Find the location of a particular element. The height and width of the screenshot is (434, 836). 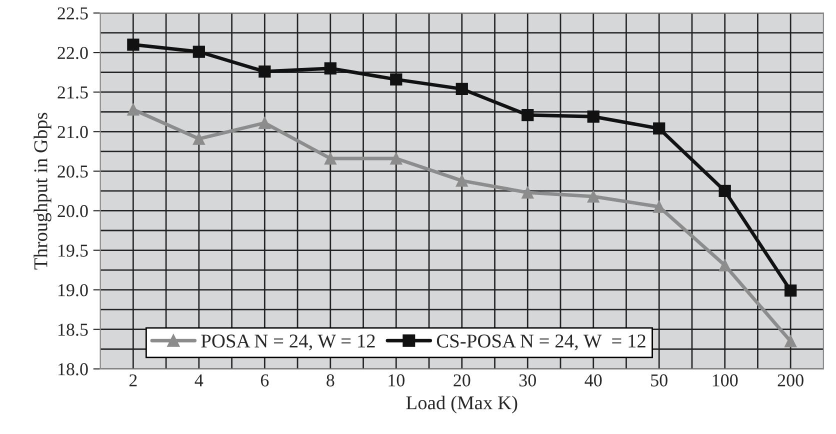

x-tick-label: 6 is located at coordinates (264, 380).